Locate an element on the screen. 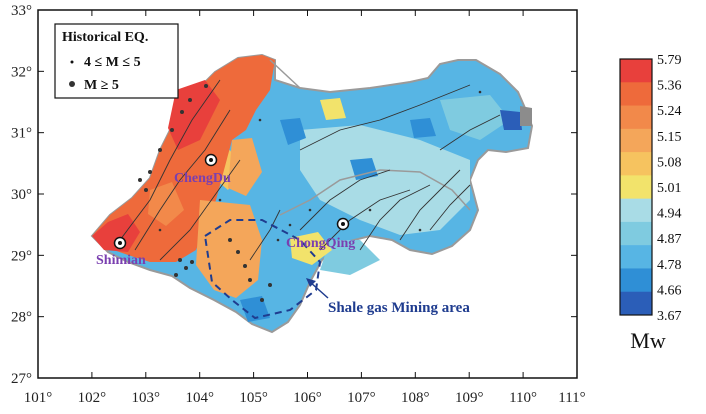  colorbar-label: 5.24 is located at coordinates (669, 111).